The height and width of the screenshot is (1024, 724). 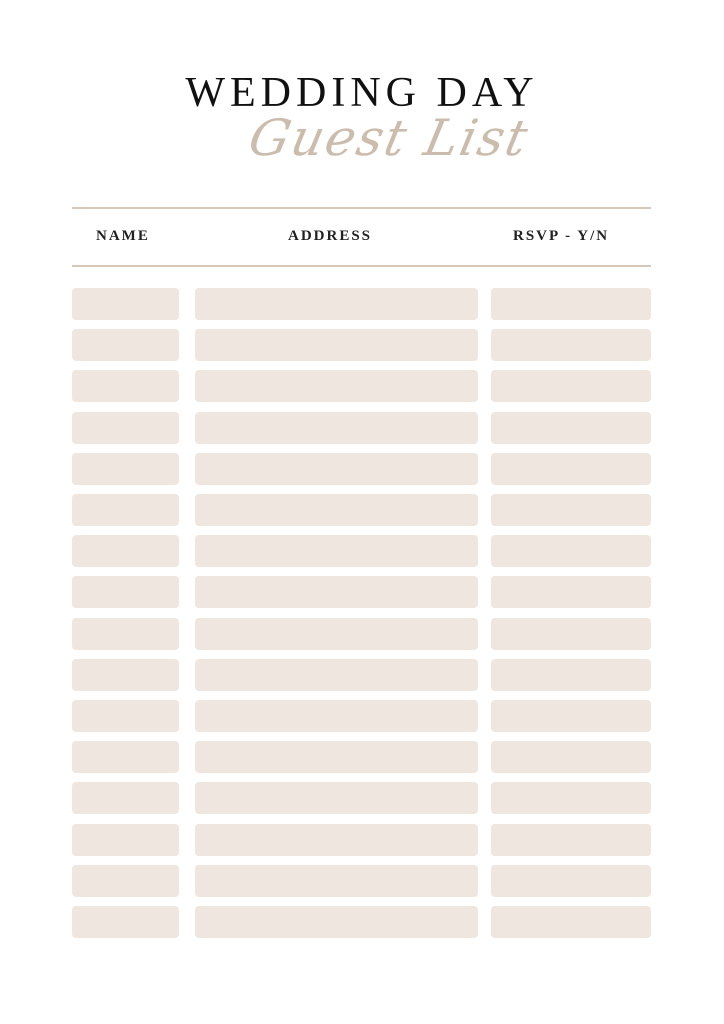 I want to click on column-header-address: ADDRESS, so click(x=330, y=236).